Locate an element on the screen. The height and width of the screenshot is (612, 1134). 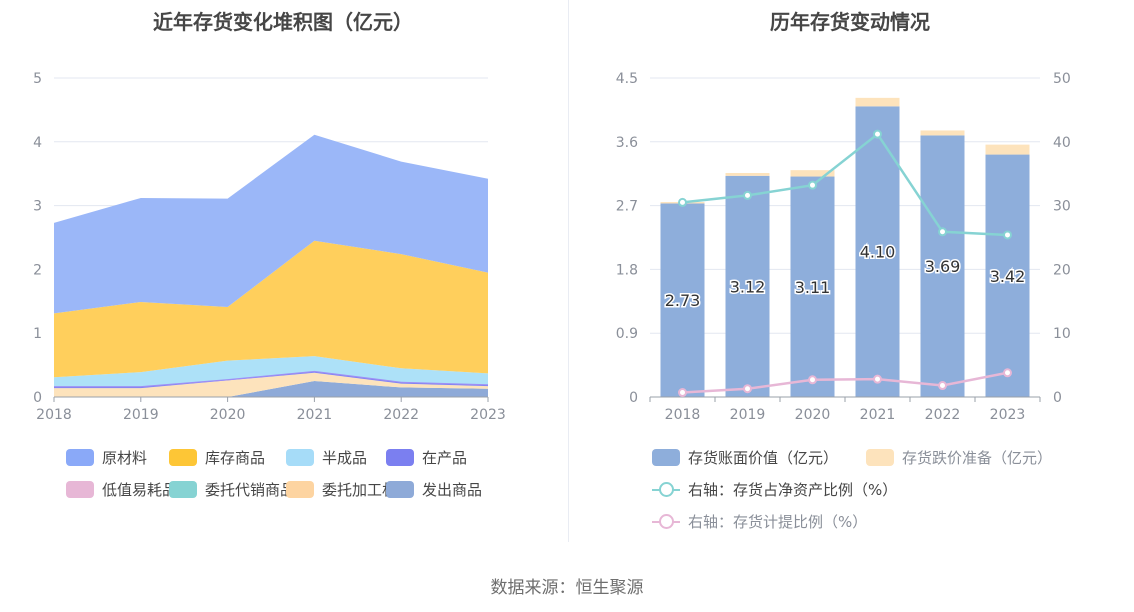
y-left-tick-label: 4.5 is located at coordinates (627, 79).